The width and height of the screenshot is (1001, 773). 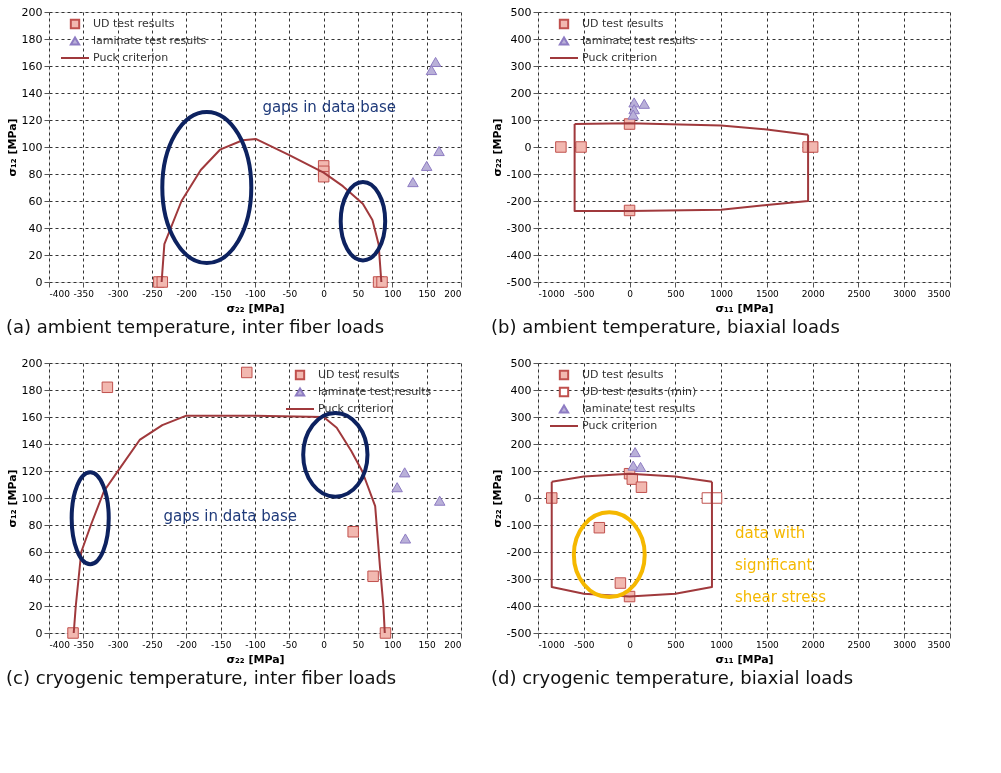 What do you see at coordinates (195, 326) in the screenshot?
I see `text: (a) ambient temperature, inter fiber loads` at bounding box center [195, 326].